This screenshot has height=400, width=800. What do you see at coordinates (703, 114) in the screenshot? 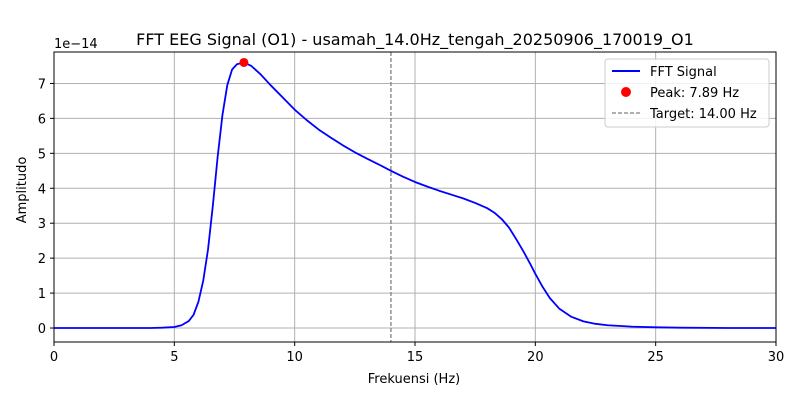
I see `legend-label-target: Target: 14.00 Hz` at bounding box center [703, 114].